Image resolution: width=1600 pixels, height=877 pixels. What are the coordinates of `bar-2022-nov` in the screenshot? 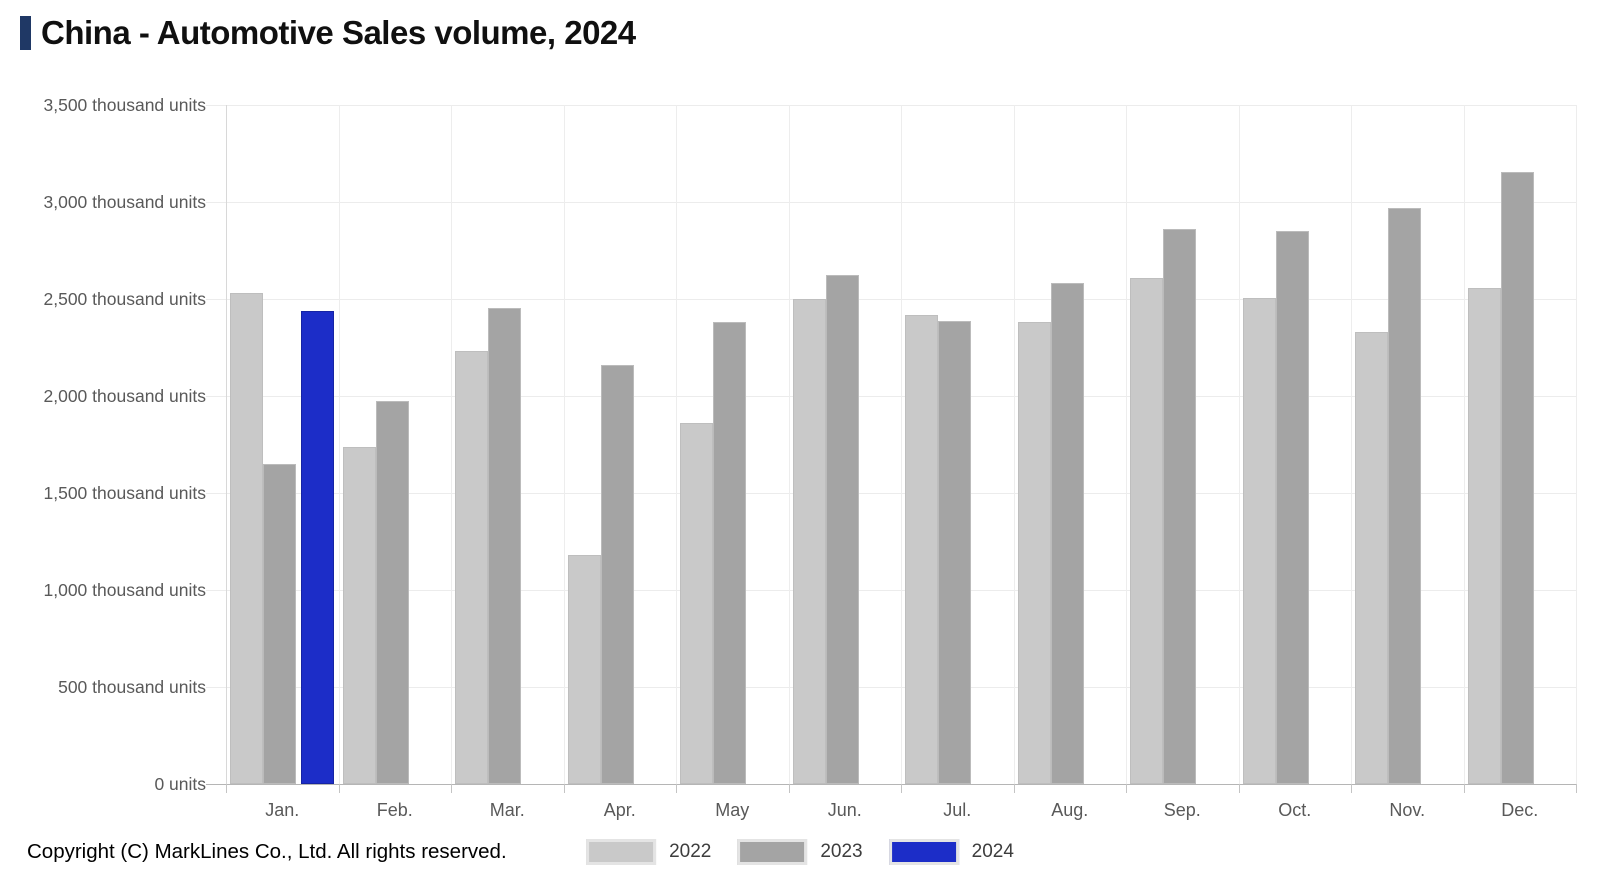 It's located at (1371, 558).